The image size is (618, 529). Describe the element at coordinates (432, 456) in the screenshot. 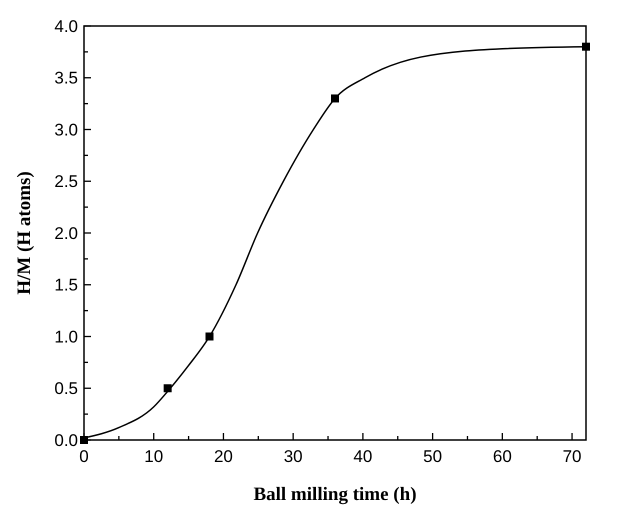

I see `x-tick-label: 50` at that location.